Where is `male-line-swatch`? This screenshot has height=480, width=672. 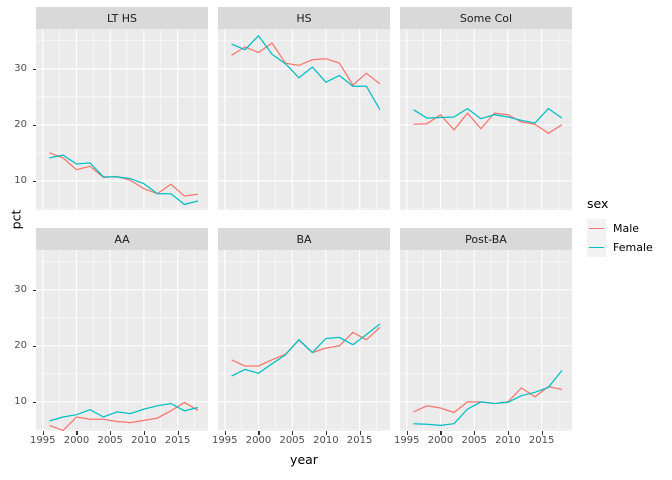 male-line-swatch is located at coordinates (596, 228).